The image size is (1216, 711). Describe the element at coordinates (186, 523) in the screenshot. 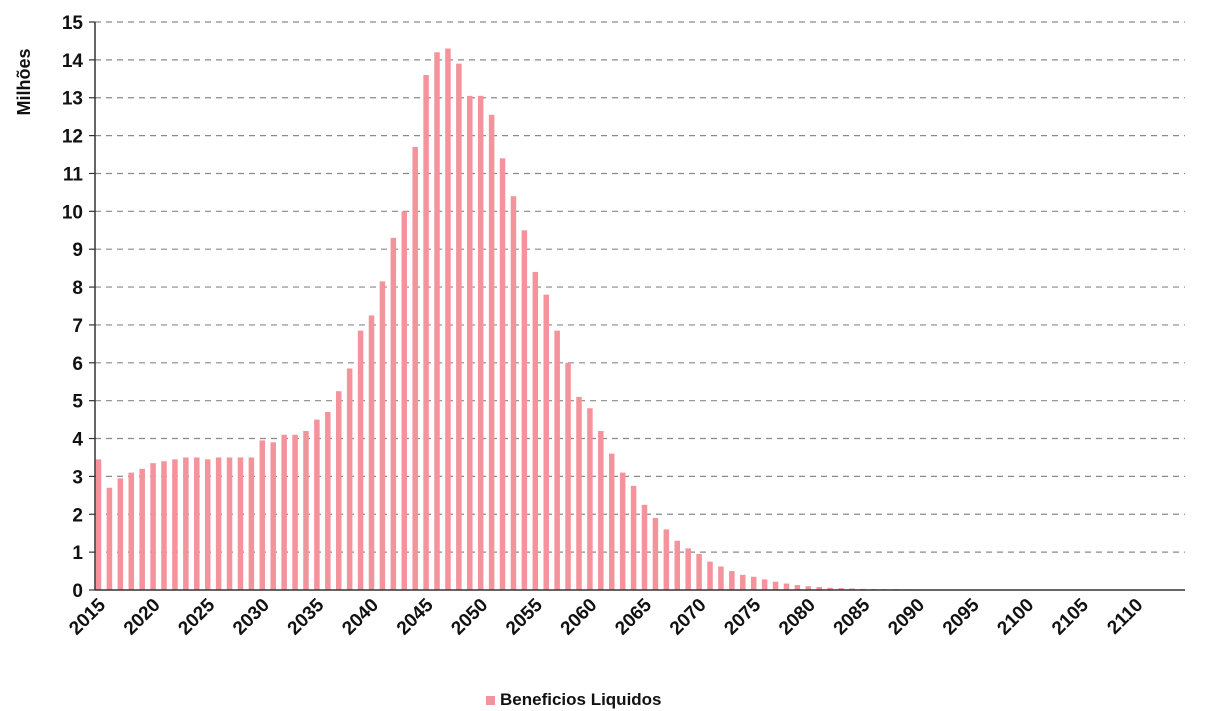

I see `bar-2023` at that location.